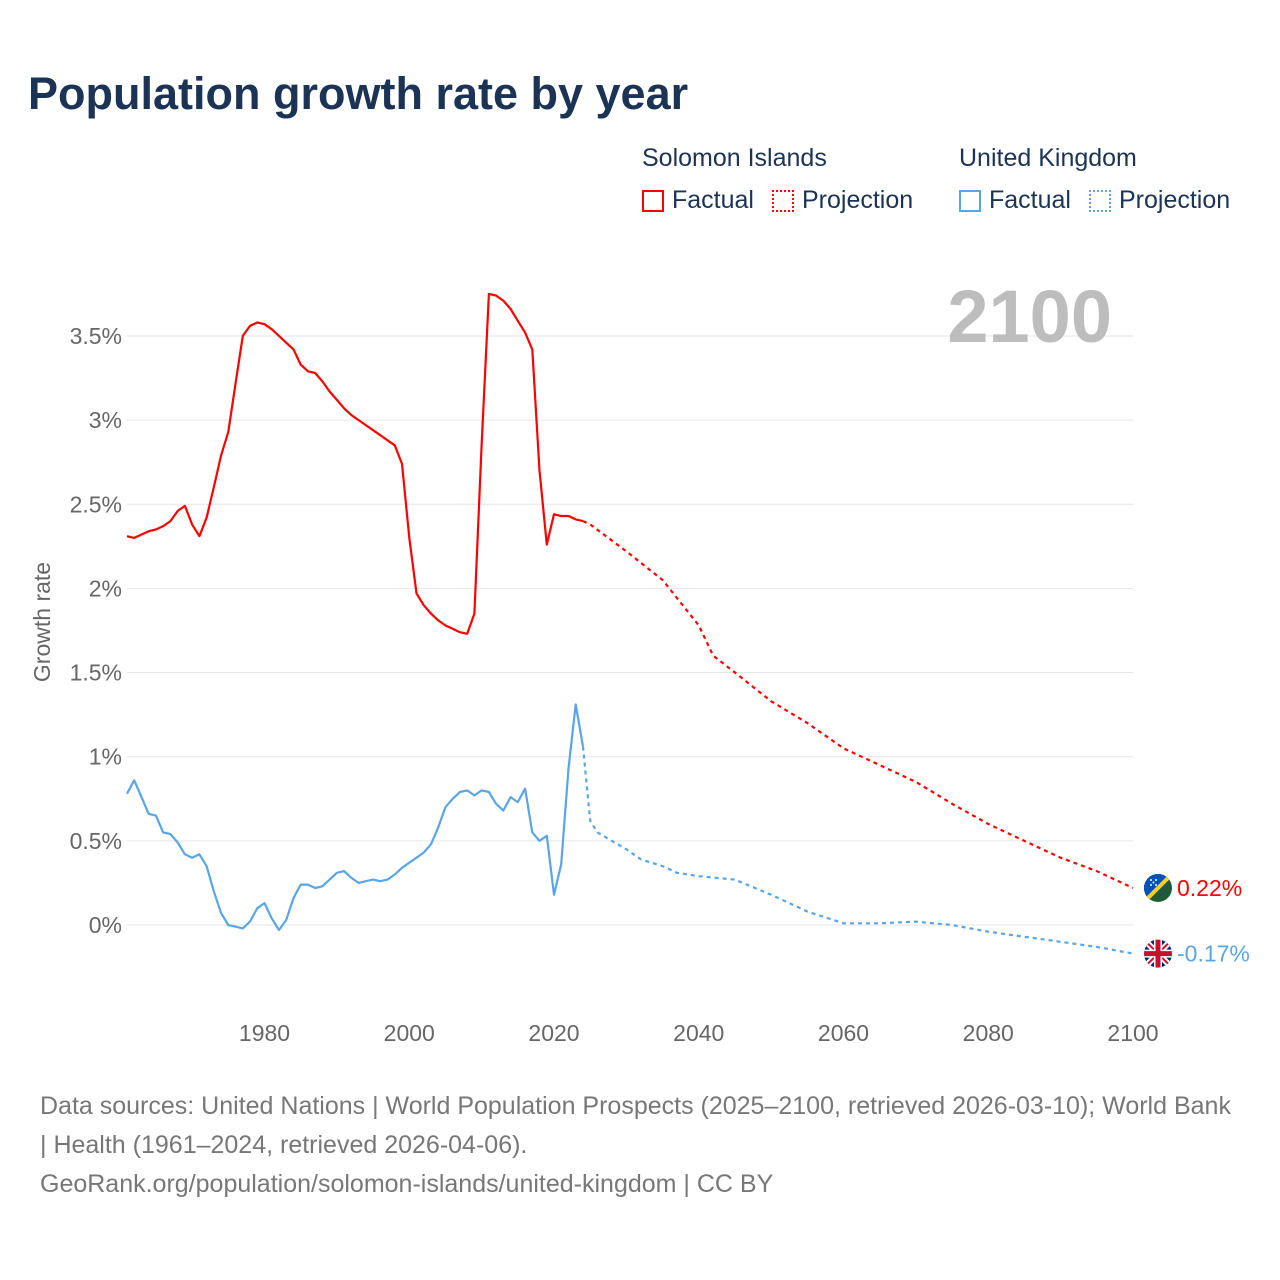 The image size is (1280, 1280). Describe the element at coordinates (734, 158) in the screenshot. I see `legend-country-label: Solomon Islands` at that location.